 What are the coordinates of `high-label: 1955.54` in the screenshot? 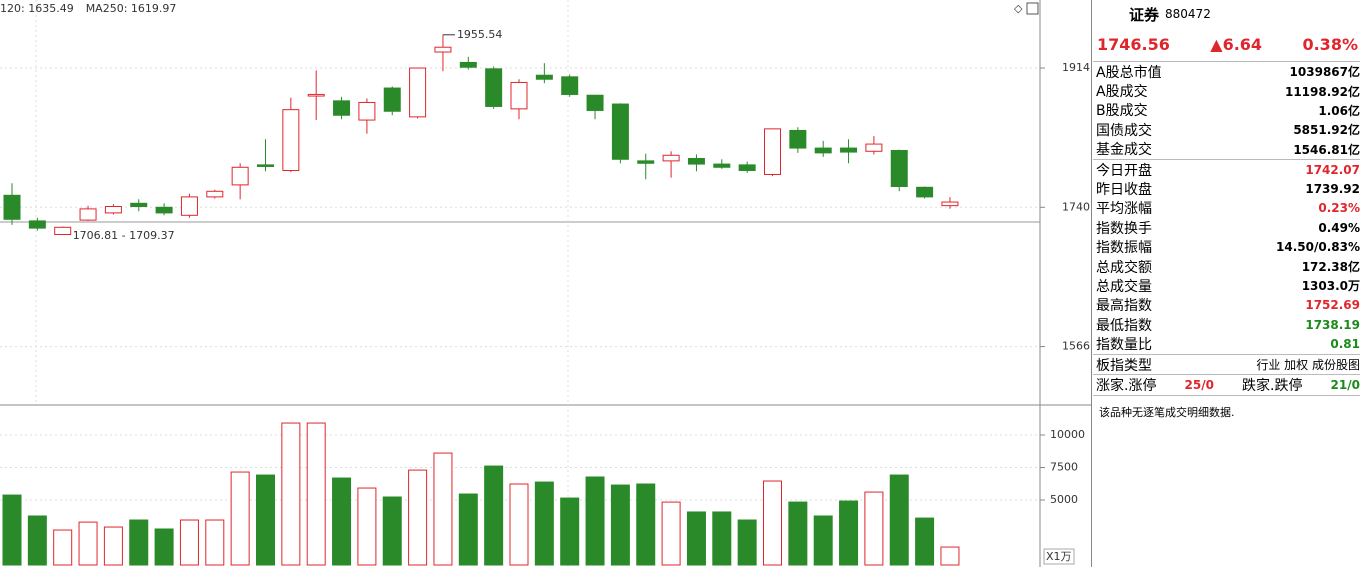 It's located at (480, 34).